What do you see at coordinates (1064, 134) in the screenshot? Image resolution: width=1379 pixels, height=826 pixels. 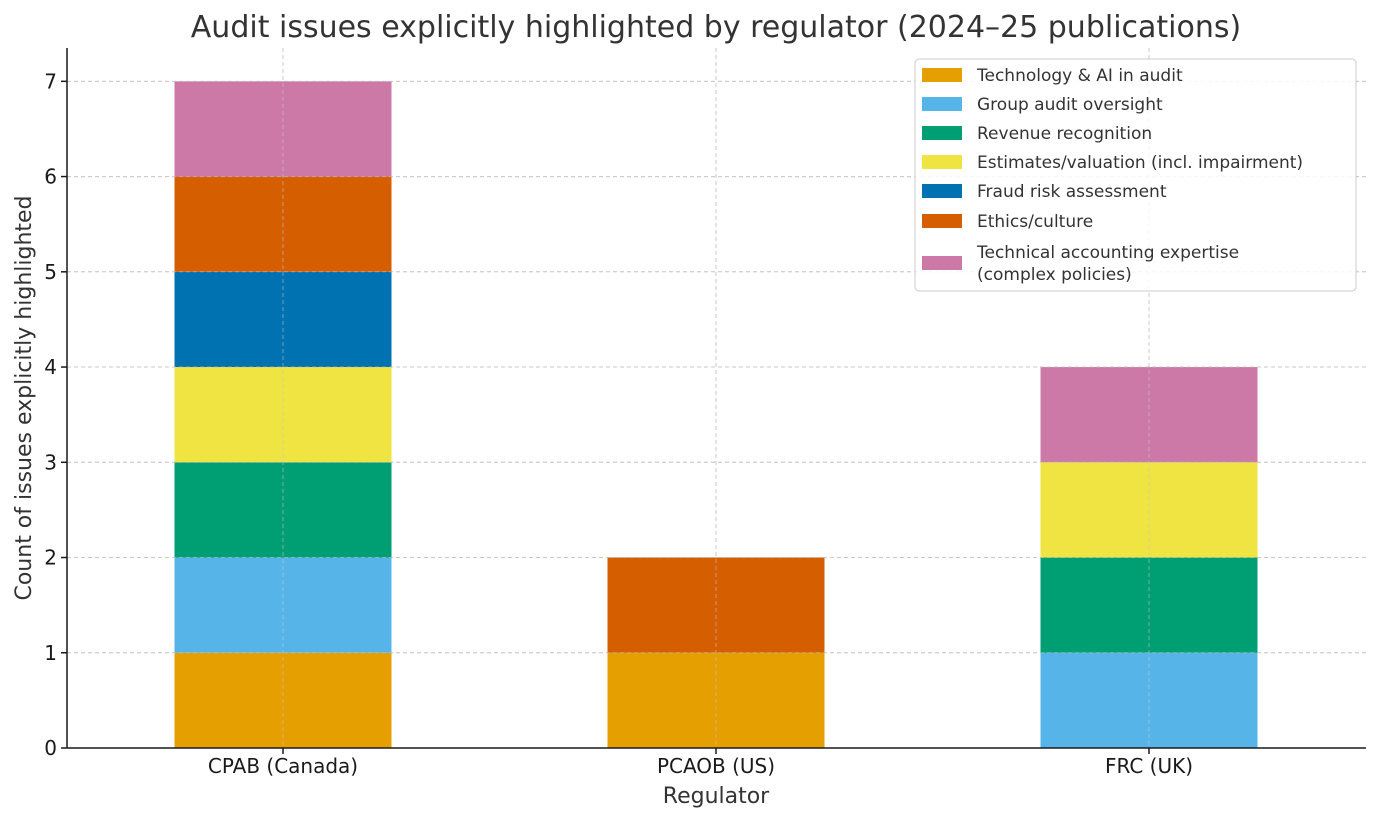 I see `legend-label: Revenue recognition` at bounding box center [1064, 134].